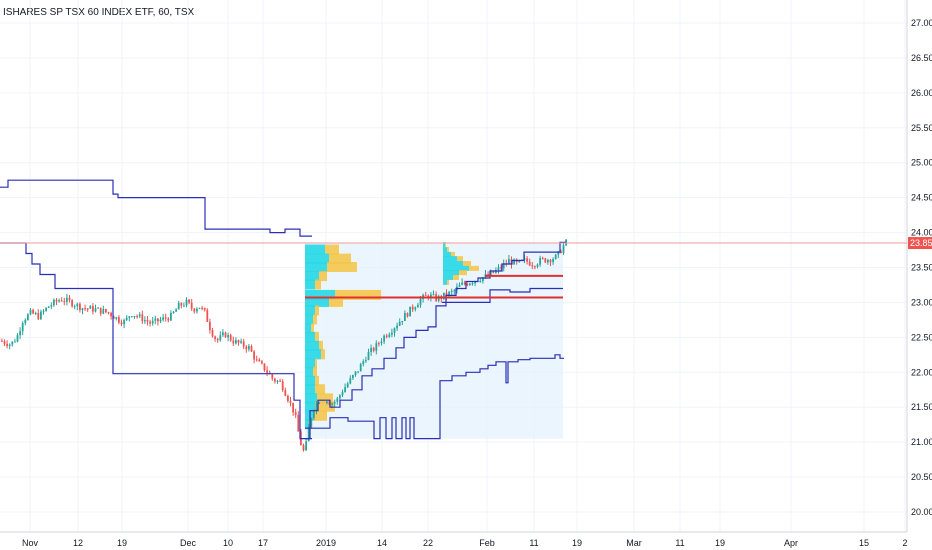 The width and height of the screenshot is (932, 550). What do you see at coordinates (921, 93) in the screenshot?
I see `y-tick-label: 26.00` at bounding box center [921, 93].